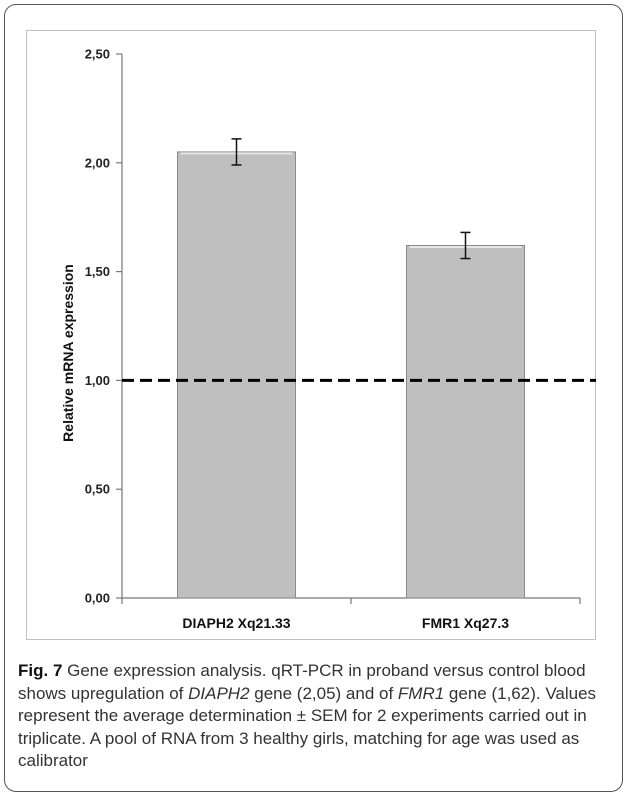  I want to click on category-label-1: DIAPH2 Xq21.33, so click(236, 623).